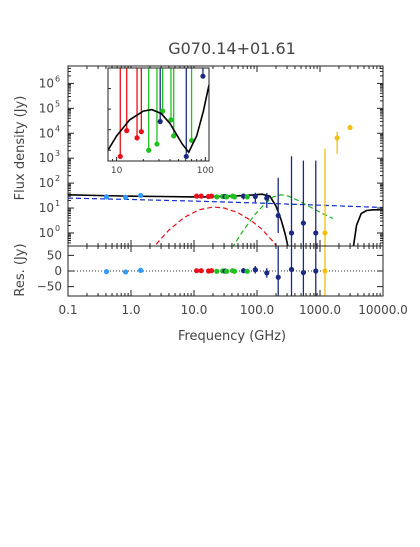 Image resolution: width=420 pixels, height=547 pixels. Describe the element at coordinates (57, 178) in the screenshot. I see `main-y-tick-exponent: 2` at that location.